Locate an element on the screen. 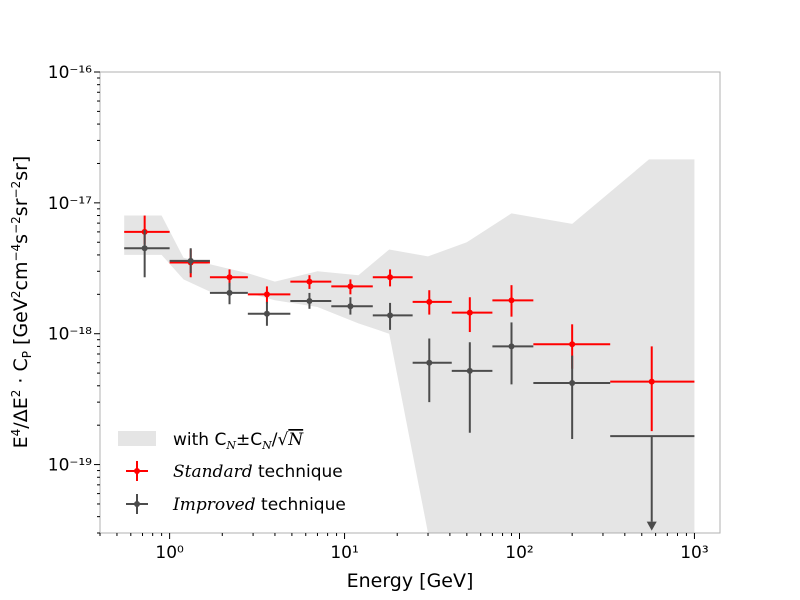  legend-standard-label: Standard technique is located at coordinates (258, 472).